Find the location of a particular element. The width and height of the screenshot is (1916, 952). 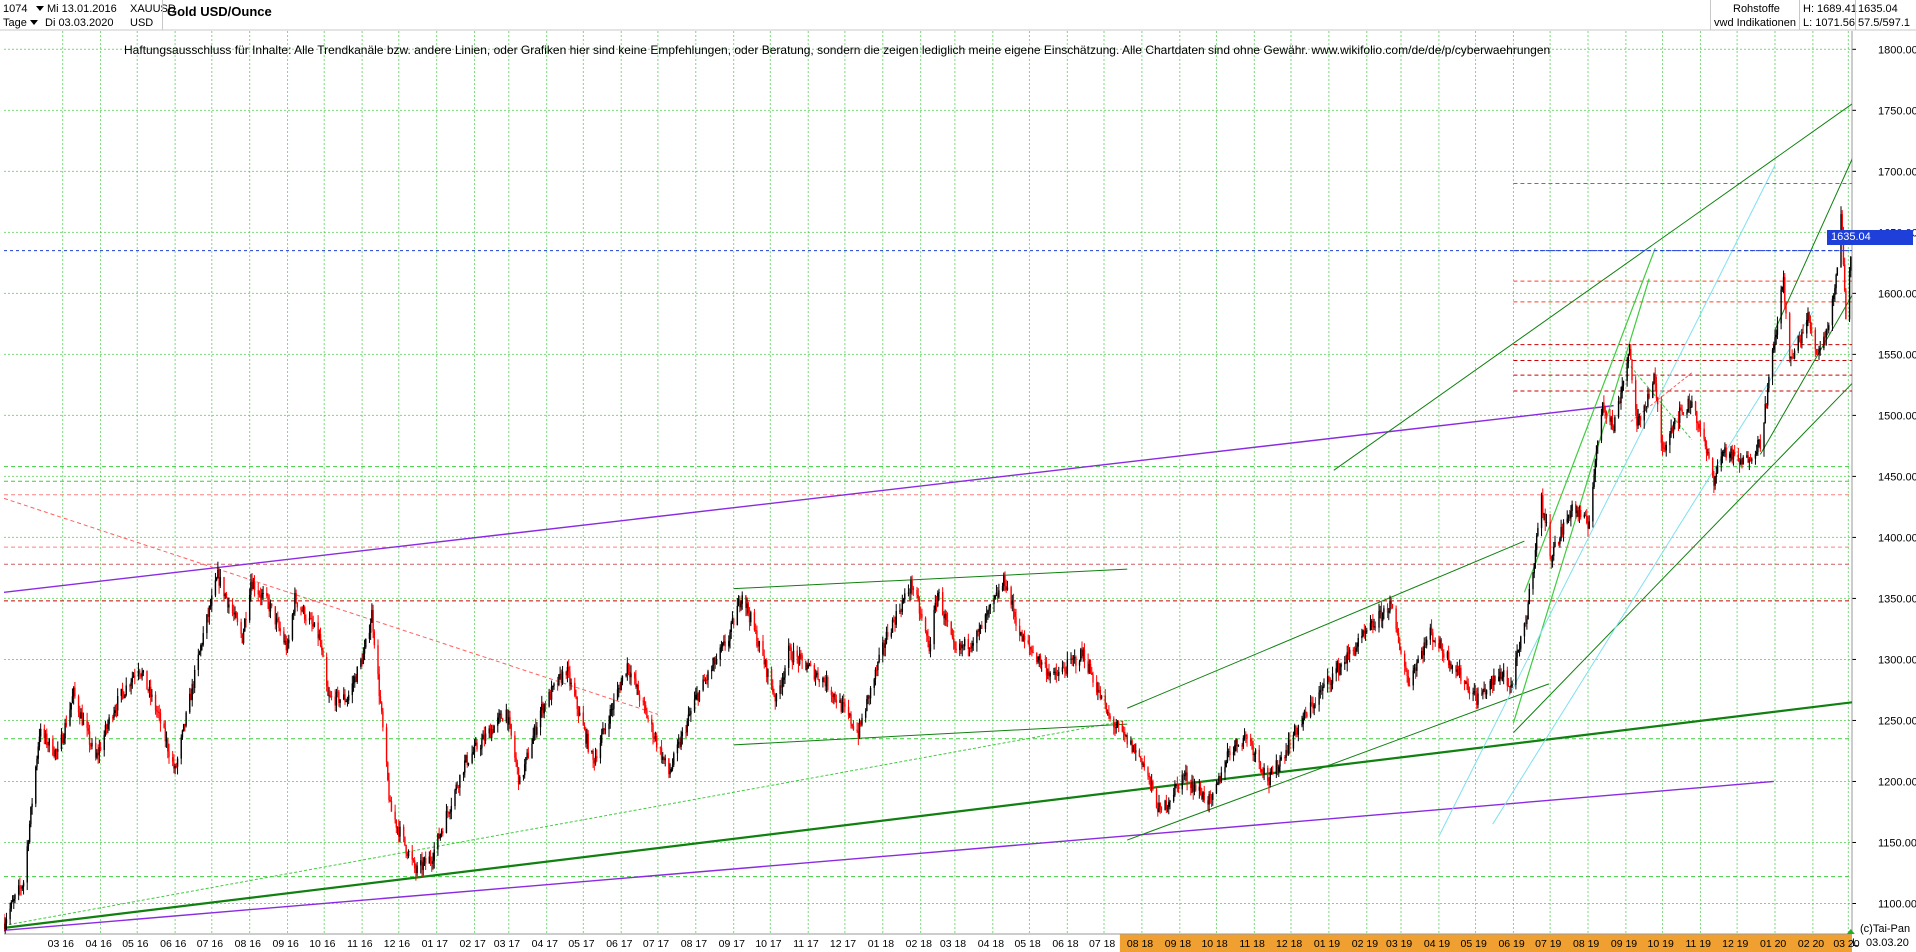

x-tick-label: 03 18 is located at coordinates (953, 944).